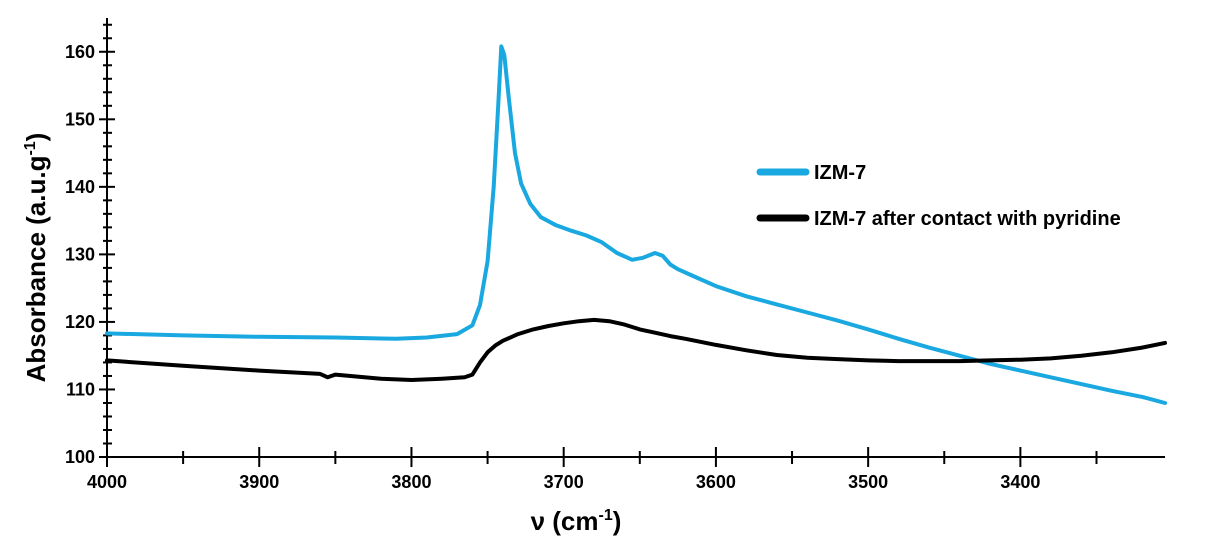 The image size is (1229, 538). What do you see at coordinates (80, 389) in the screenshot?
I see `y-tick-label: 110` at bounding box center [80, 389].